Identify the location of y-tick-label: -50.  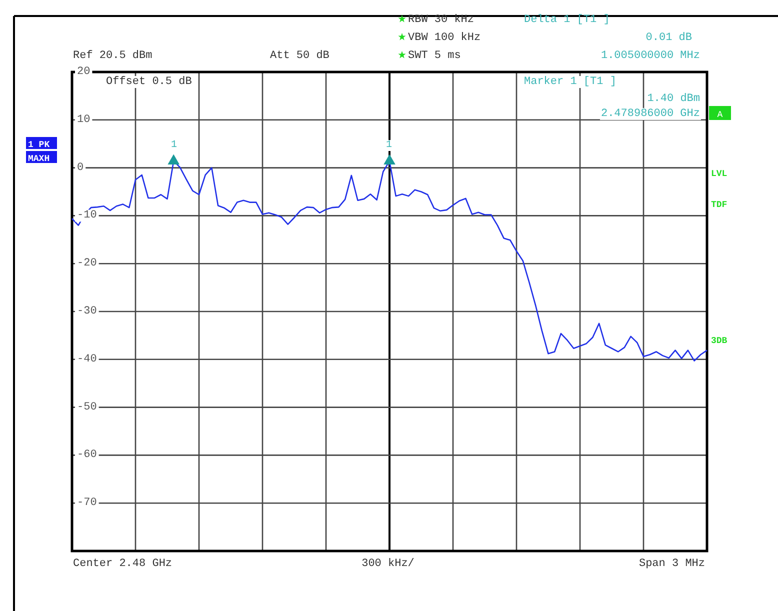
(87, 407).